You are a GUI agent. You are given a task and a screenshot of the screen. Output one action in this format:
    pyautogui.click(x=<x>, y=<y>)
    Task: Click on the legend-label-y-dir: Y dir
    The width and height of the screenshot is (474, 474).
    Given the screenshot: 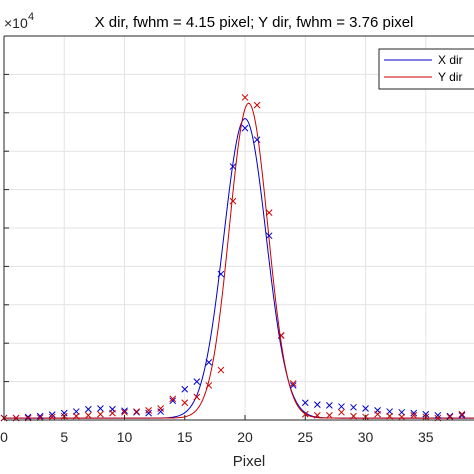 What is the action you would take?
    pyautogui.click(x=450, y=77)
    